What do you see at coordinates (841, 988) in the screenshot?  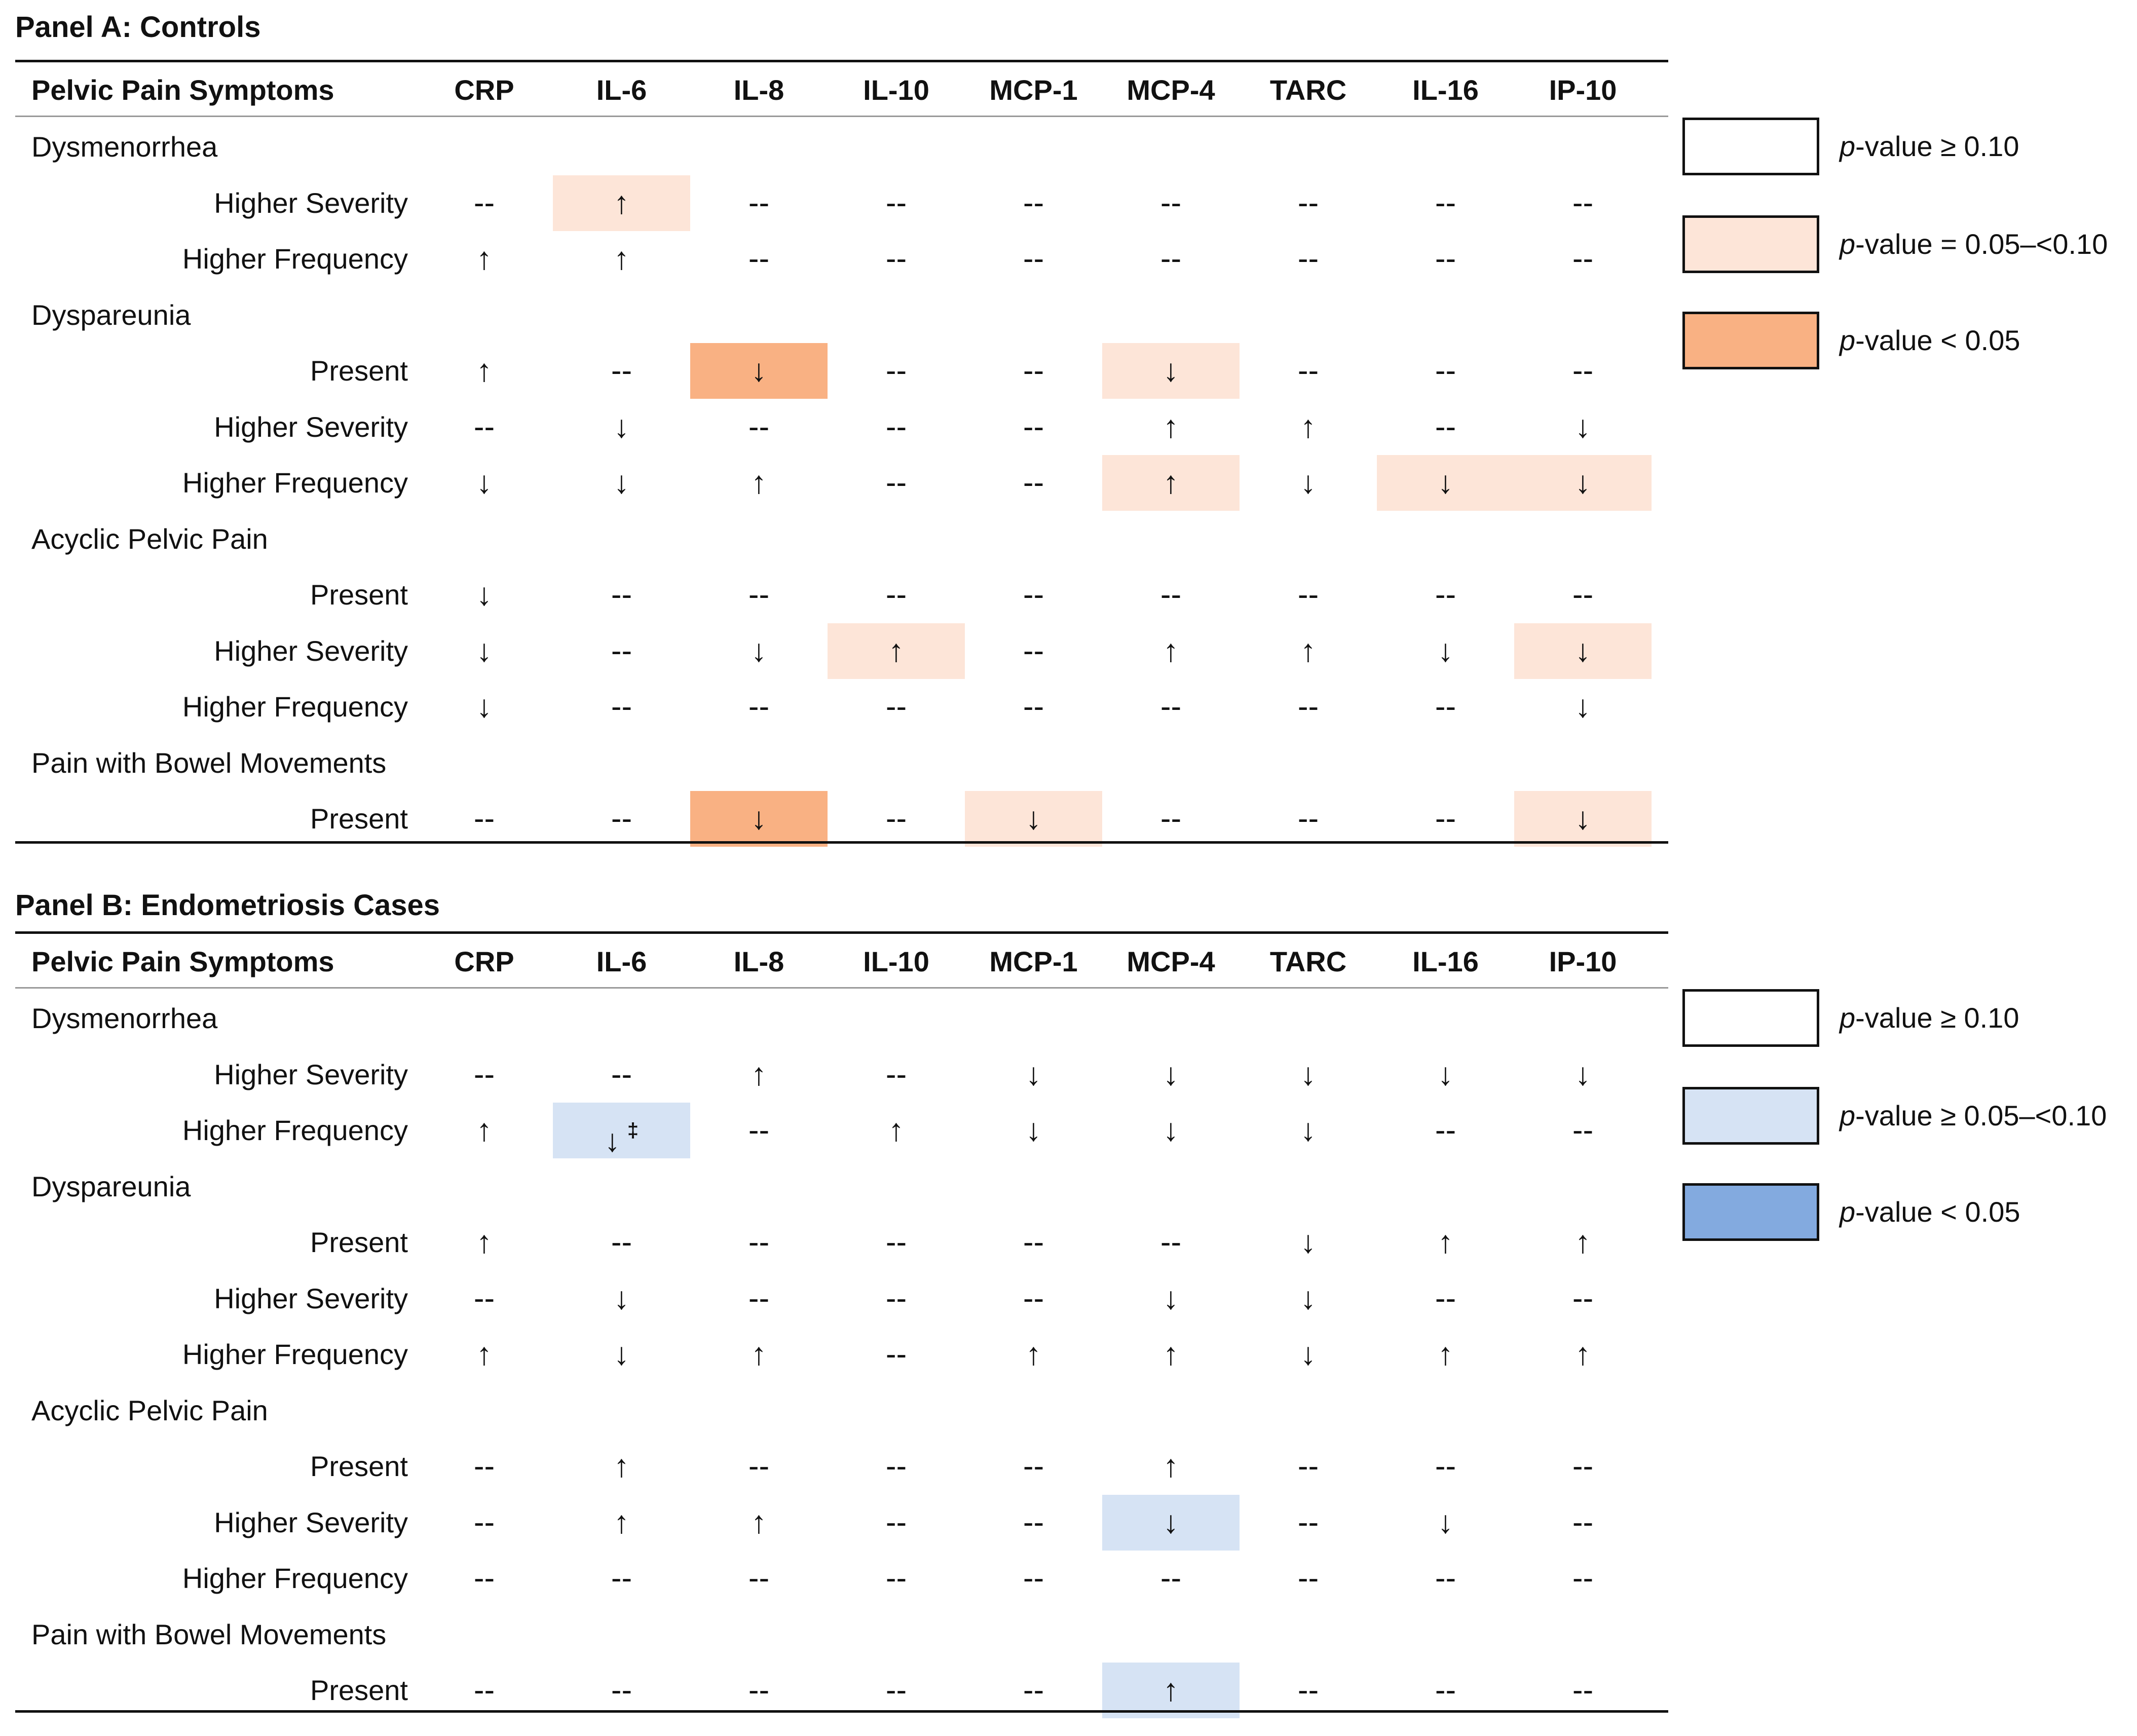 I see `table-header-rule` at bounding box center [841, 988].